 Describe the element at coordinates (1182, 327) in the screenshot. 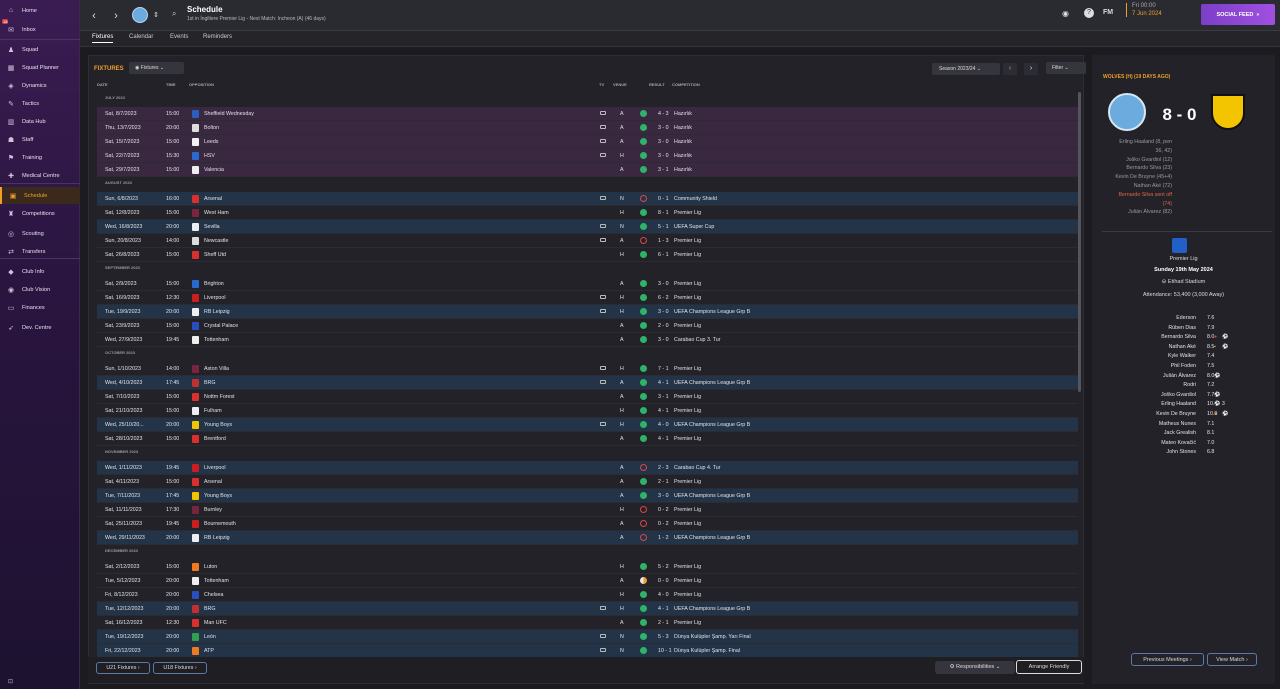

I see `player-name: Rúben Dias` at that location.